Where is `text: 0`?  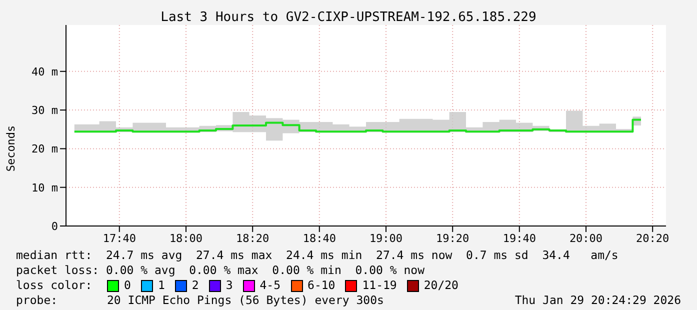
text: 0 is located at coordinates (127, 285).